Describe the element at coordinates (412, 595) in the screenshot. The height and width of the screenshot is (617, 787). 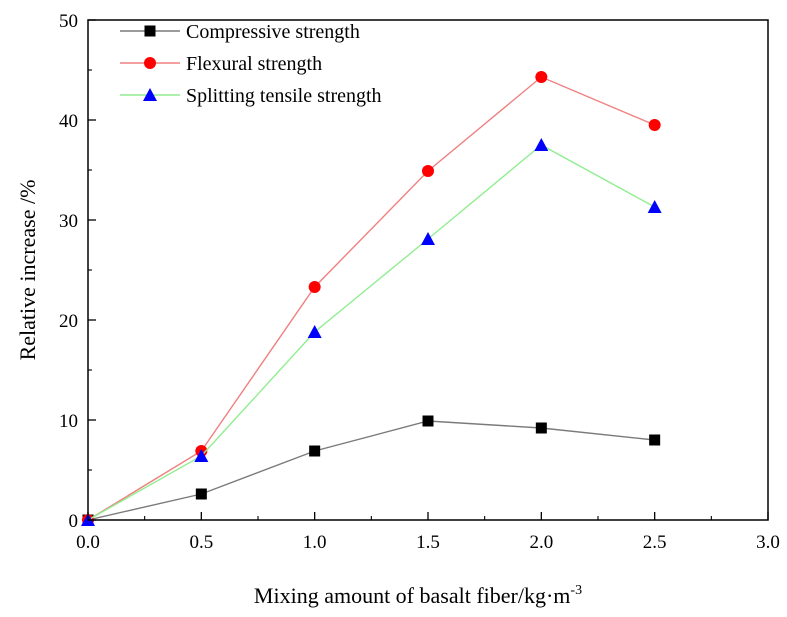
I see `x-axis-title-text: Mixing amount of basalt fiber/kg·m` at that location.